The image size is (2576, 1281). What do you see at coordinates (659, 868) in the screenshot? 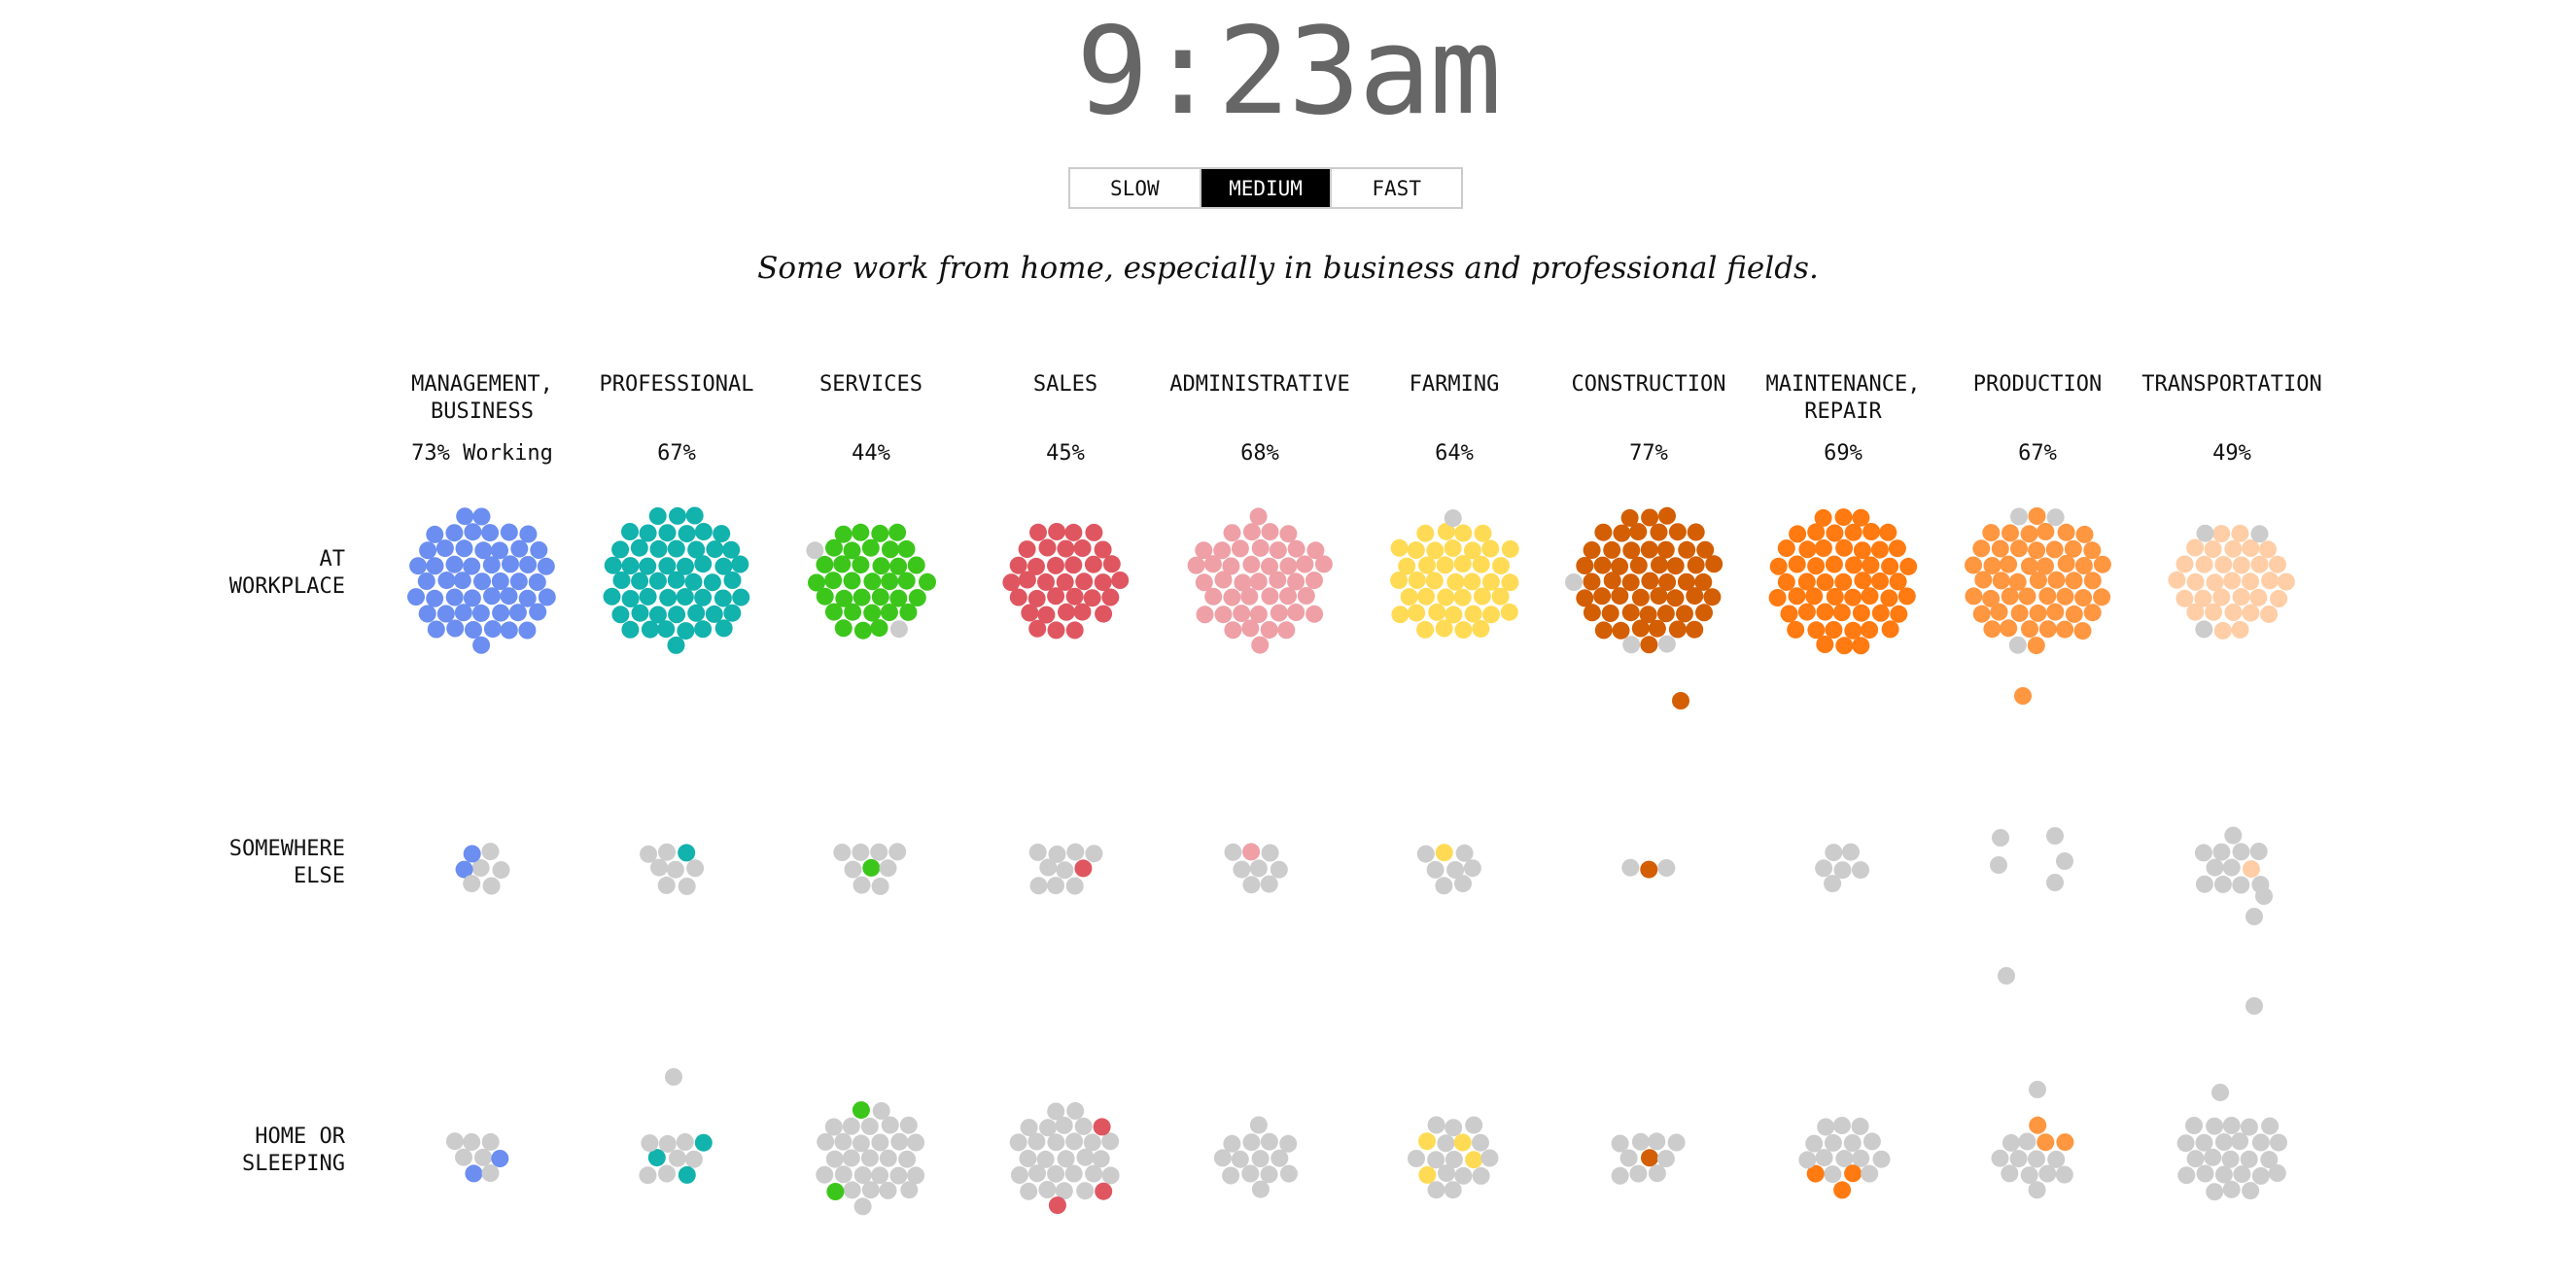
I see `professional-elsewhere-dot` at bounding box center [659, 868].